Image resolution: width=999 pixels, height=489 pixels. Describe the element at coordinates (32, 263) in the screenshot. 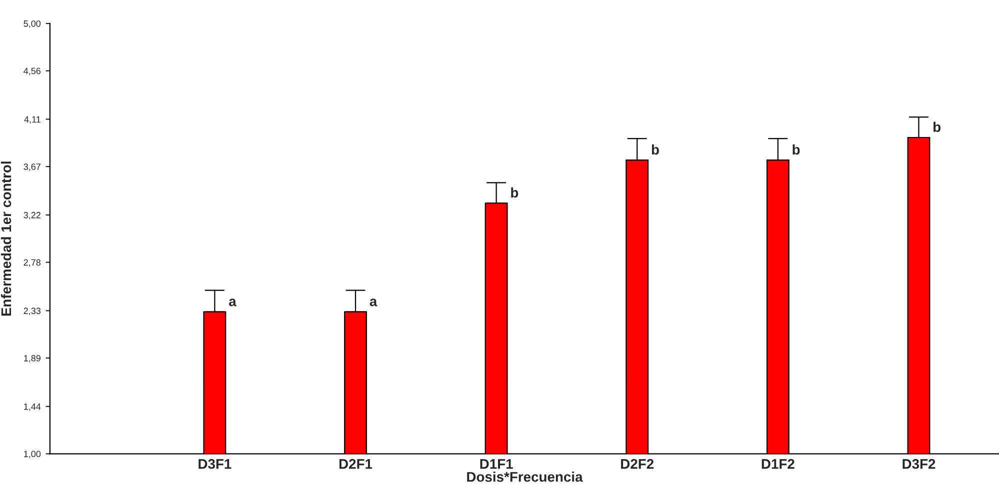

I see `y-tick-label: 2,78` at that location.